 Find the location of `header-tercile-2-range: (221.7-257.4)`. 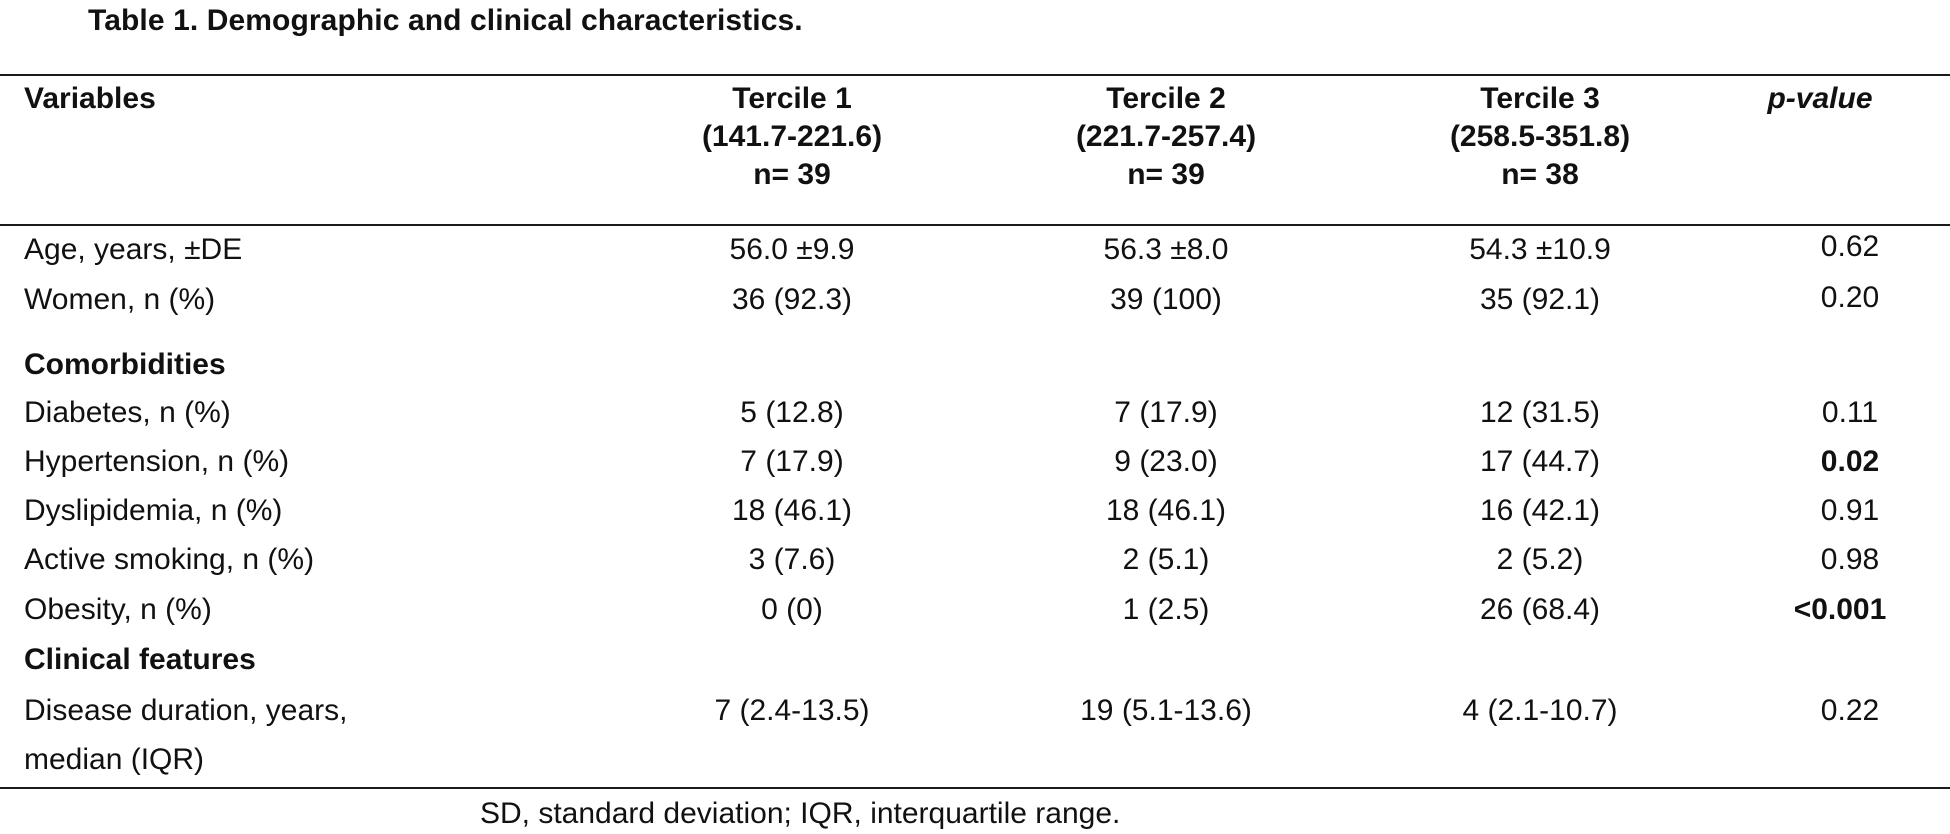

header-tercile-2-range: (221.7-257.4) is located at coordinates (1166, 136).